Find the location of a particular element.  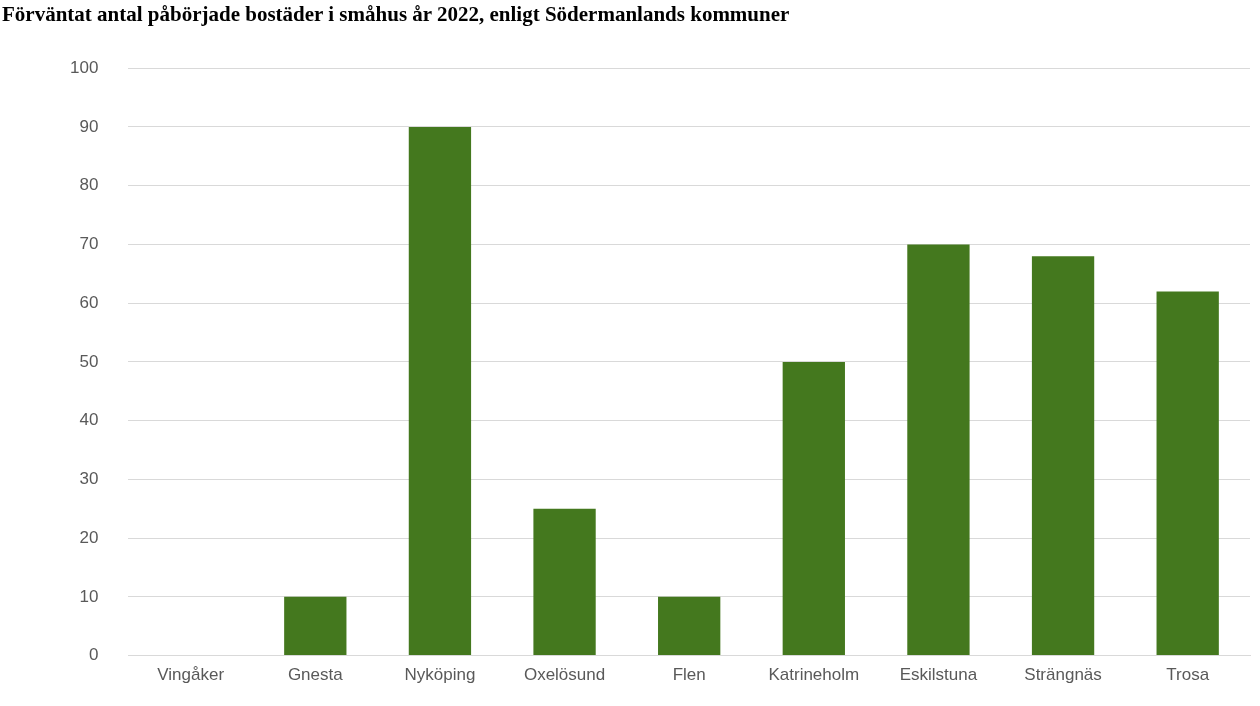

y-tick-label: 50 is located at coordinates (89, 361).